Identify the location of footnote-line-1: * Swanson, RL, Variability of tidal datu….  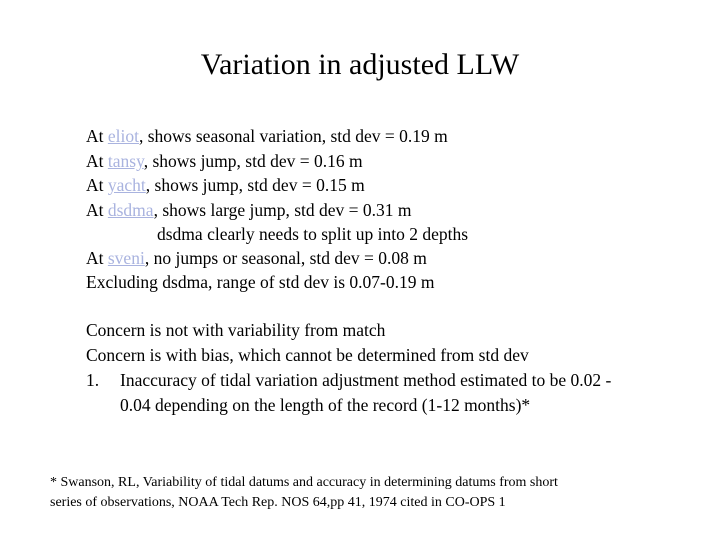
(304, 482).